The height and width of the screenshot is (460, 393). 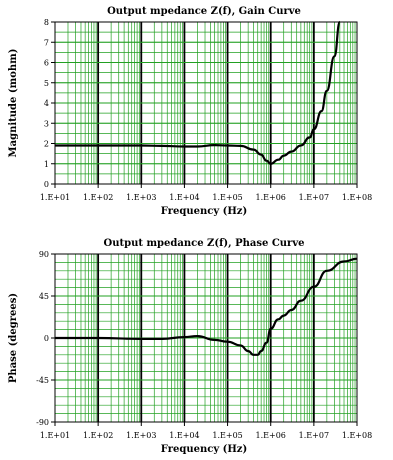 What do you see at coordinates (42, 380) in the screenshot?
I see `y-tick-label: -45` at bounding box center [42, 380].